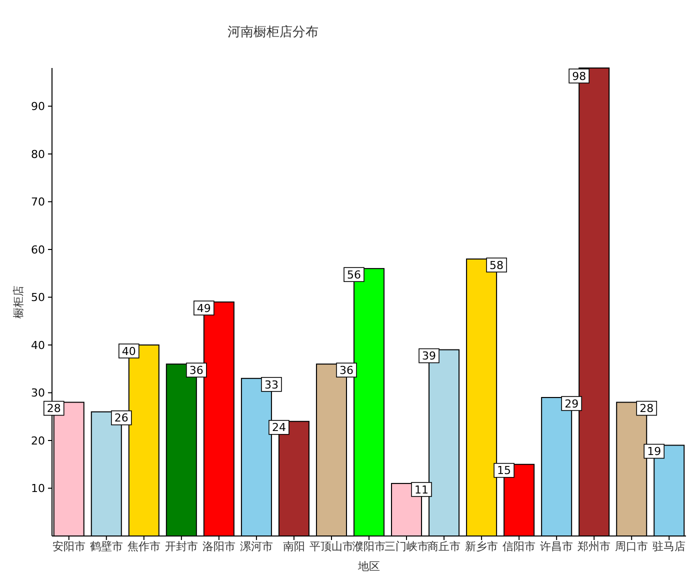 The height and width of the screenshot is (580, 690). I want to click on y-tick-label: 90, so click(38, 107).